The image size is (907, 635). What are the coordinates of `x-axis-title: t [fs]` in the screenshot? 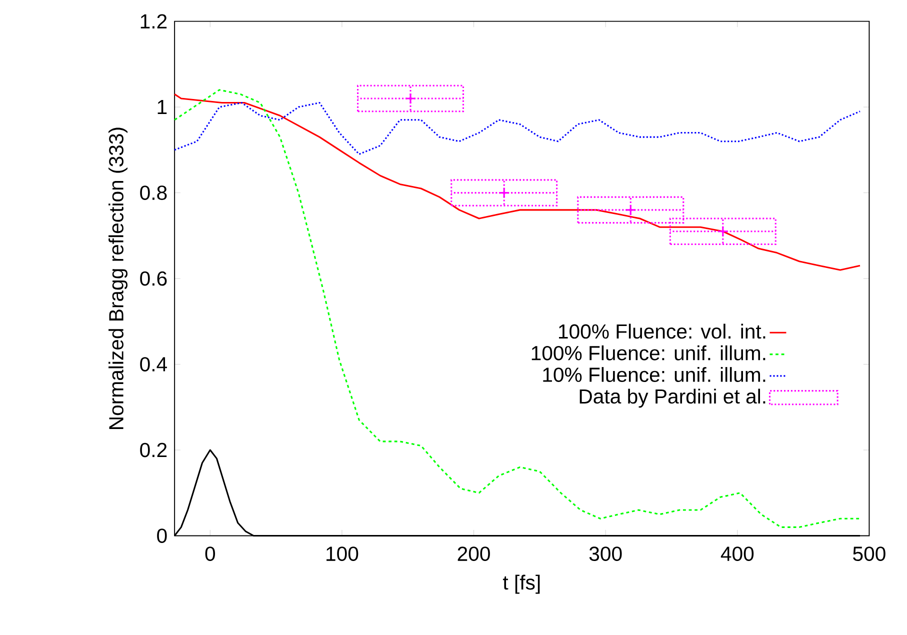 It's located at (521, 584).